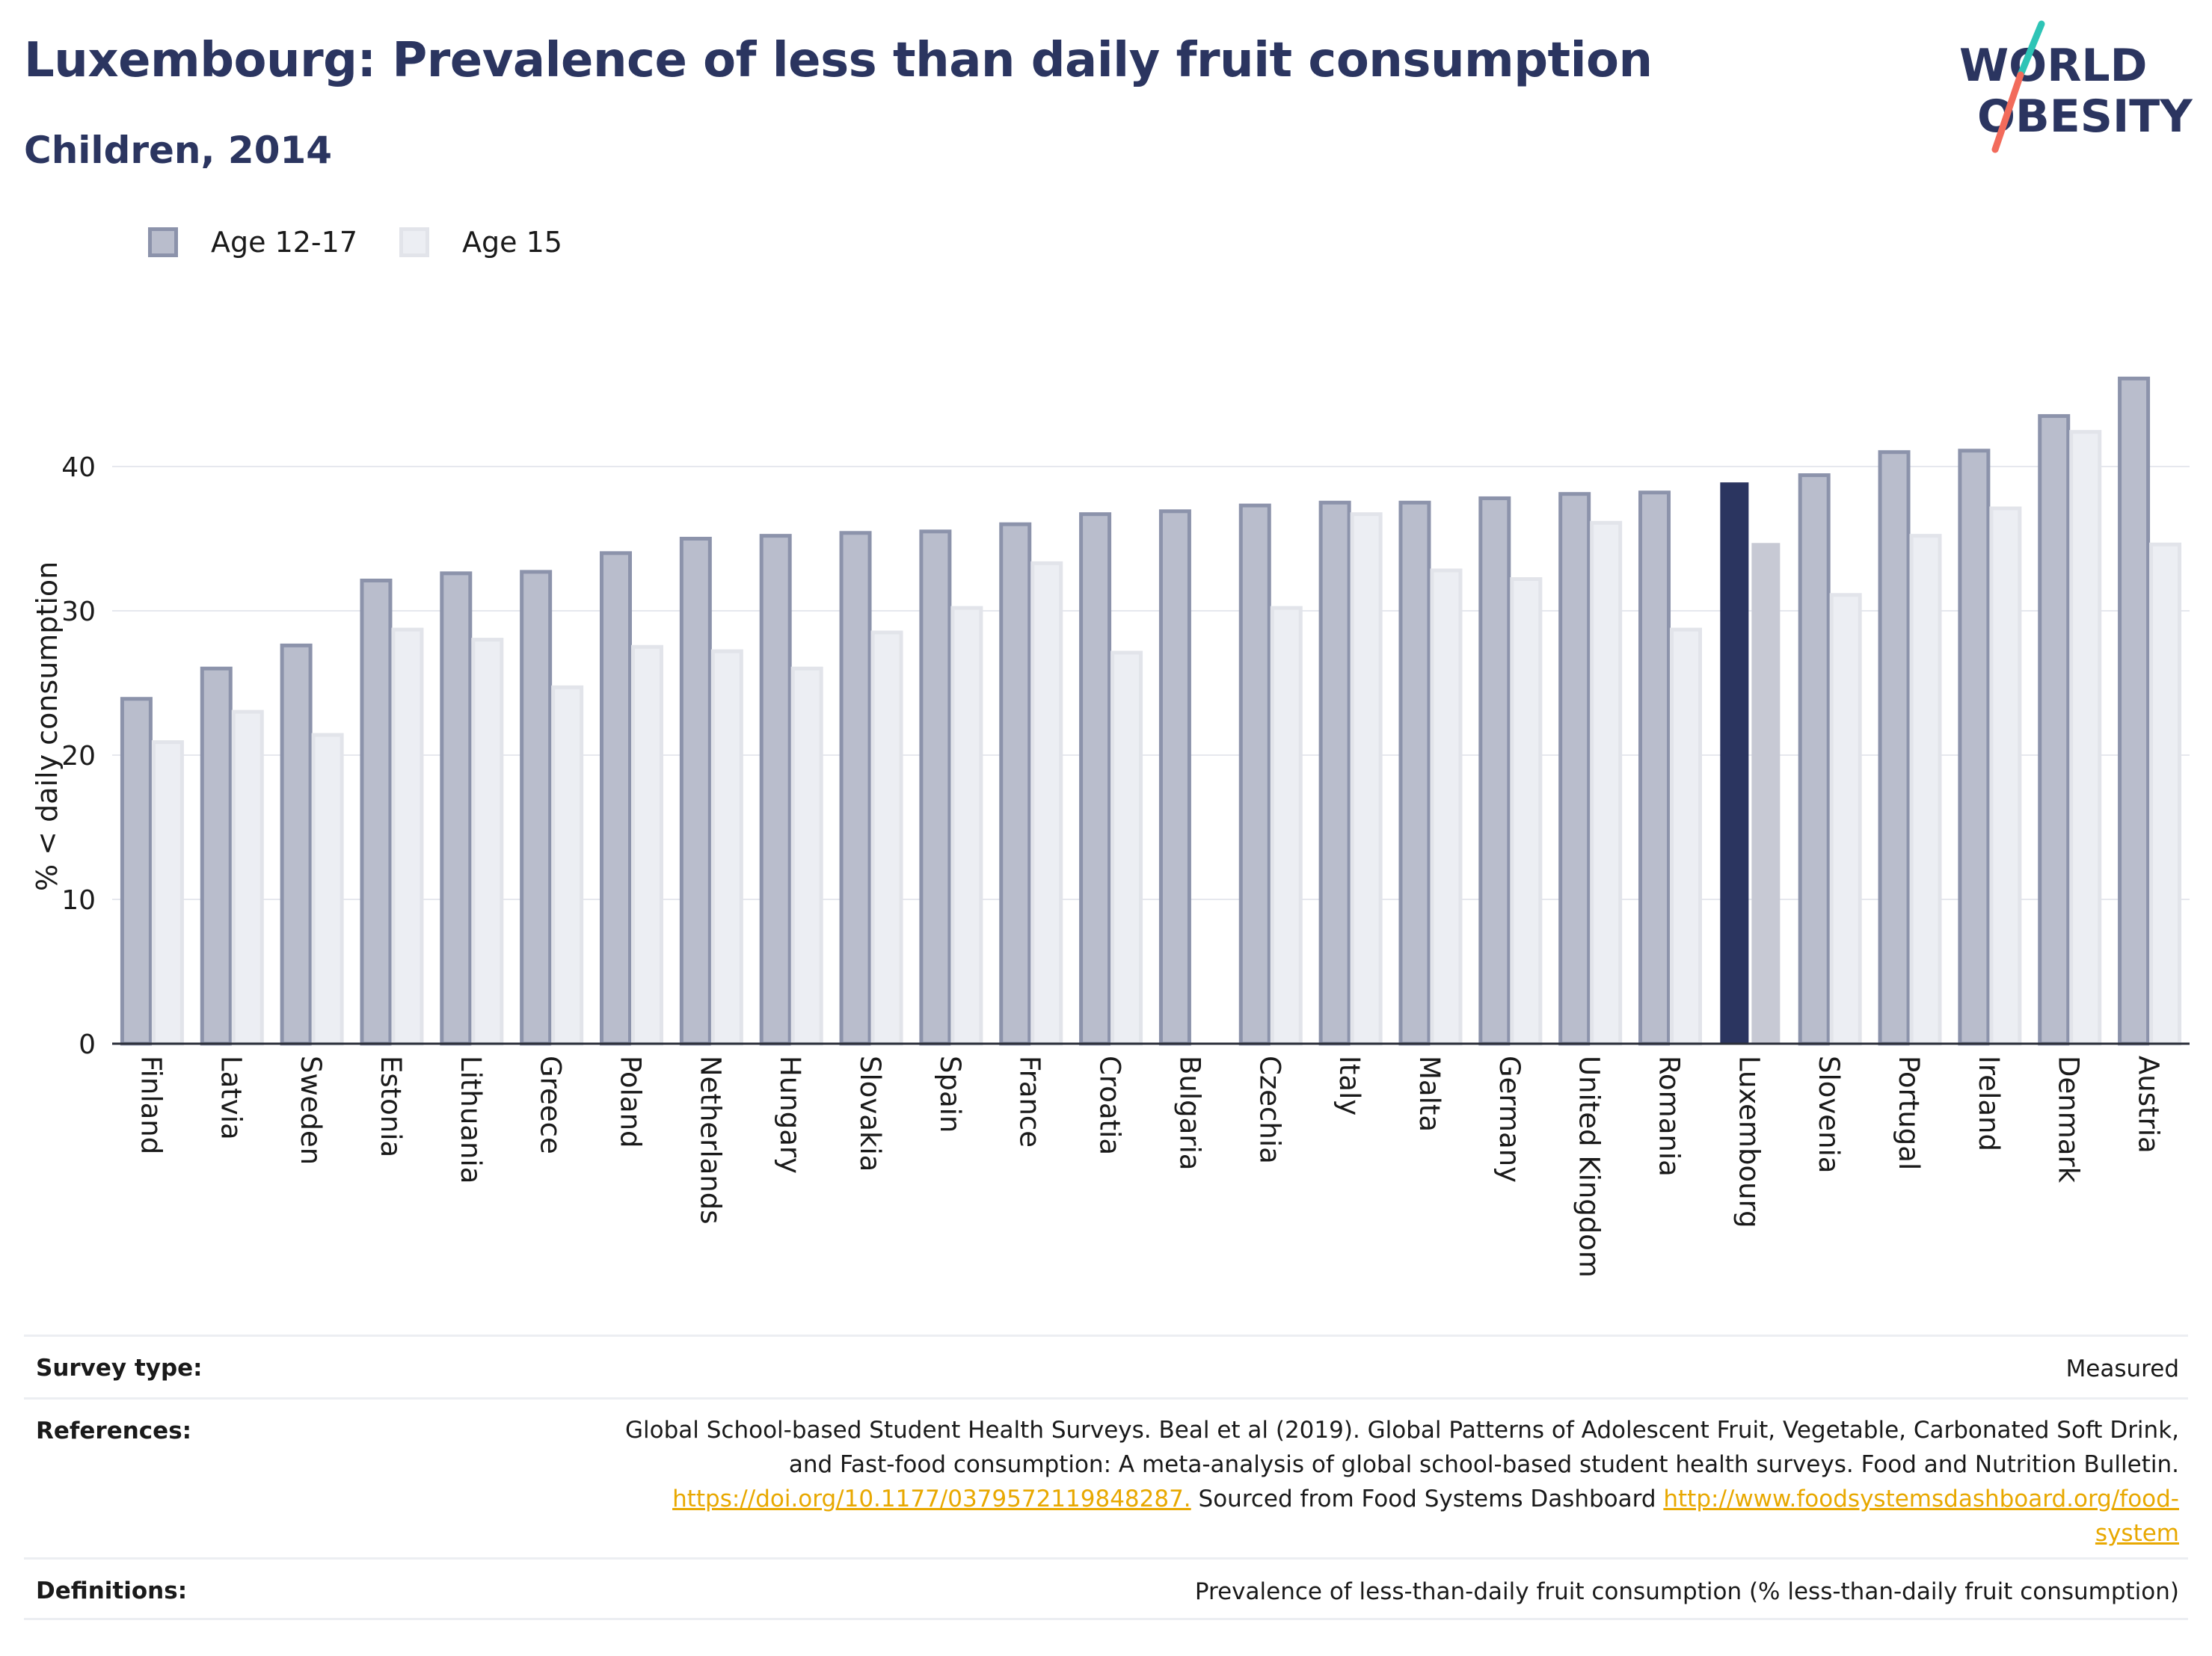 This screenshot has width=2212, height=1656. I want to click on logo-word-world: WORLD, so click(2053, 66).